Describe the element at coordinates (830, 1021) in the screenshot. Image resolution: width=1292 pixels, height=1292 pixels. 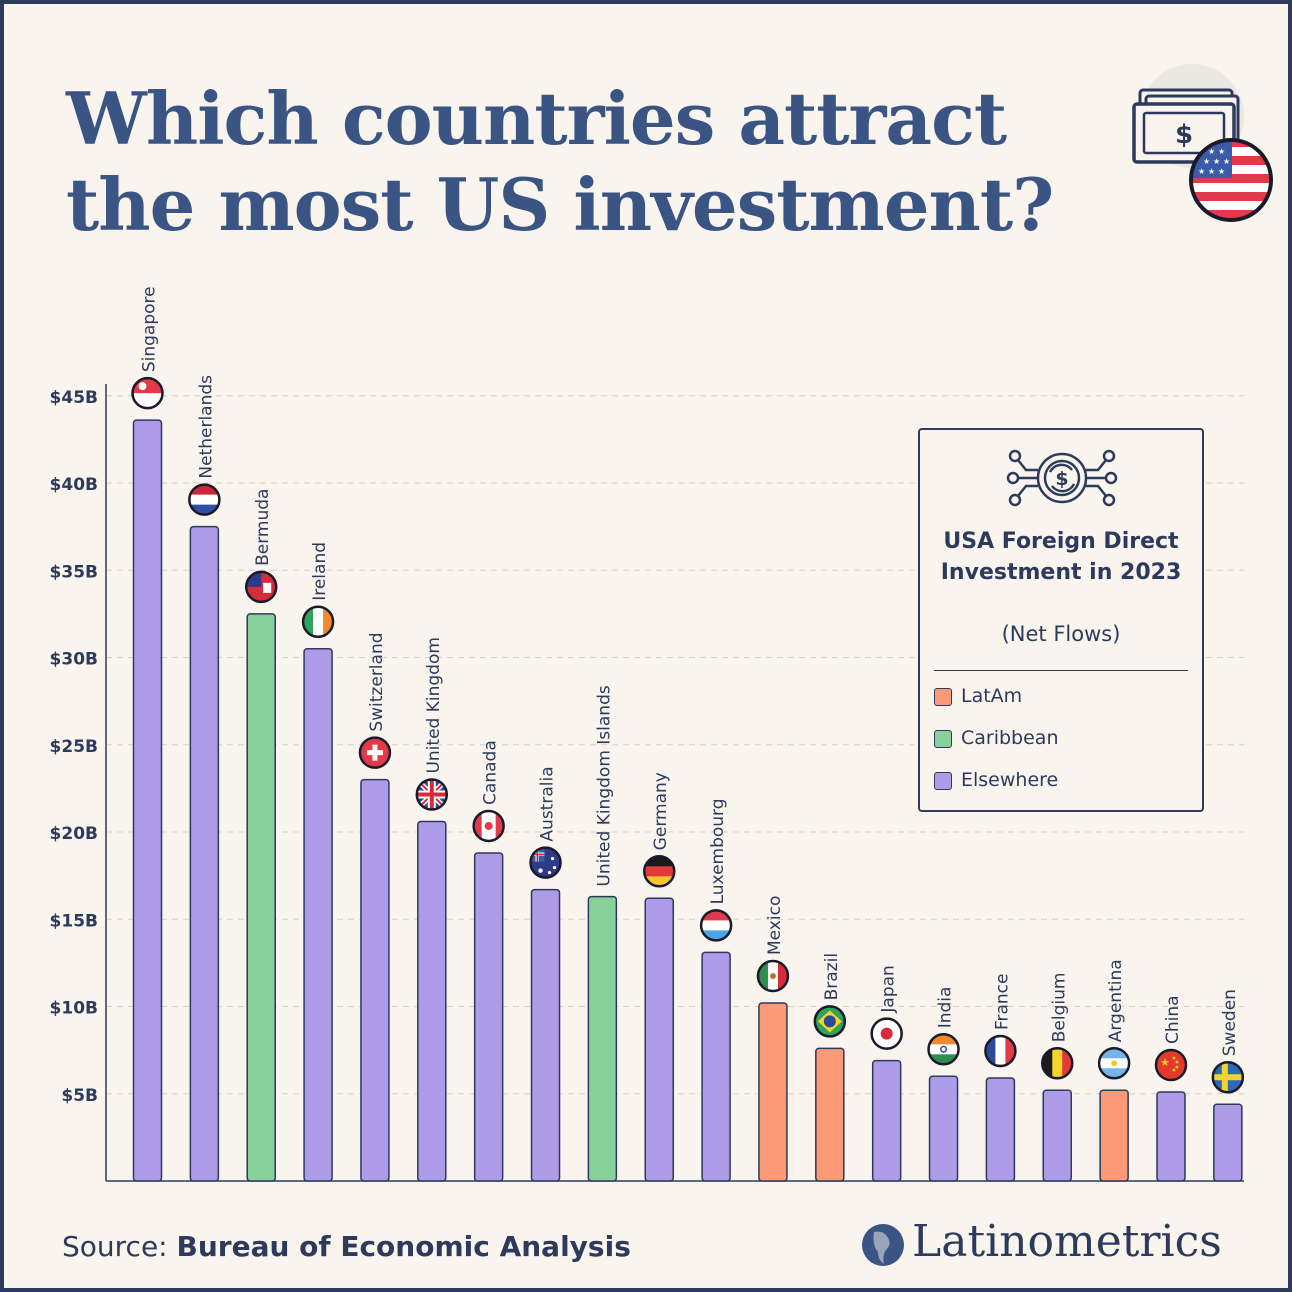
I see `brazil-flag-icon` at that location.